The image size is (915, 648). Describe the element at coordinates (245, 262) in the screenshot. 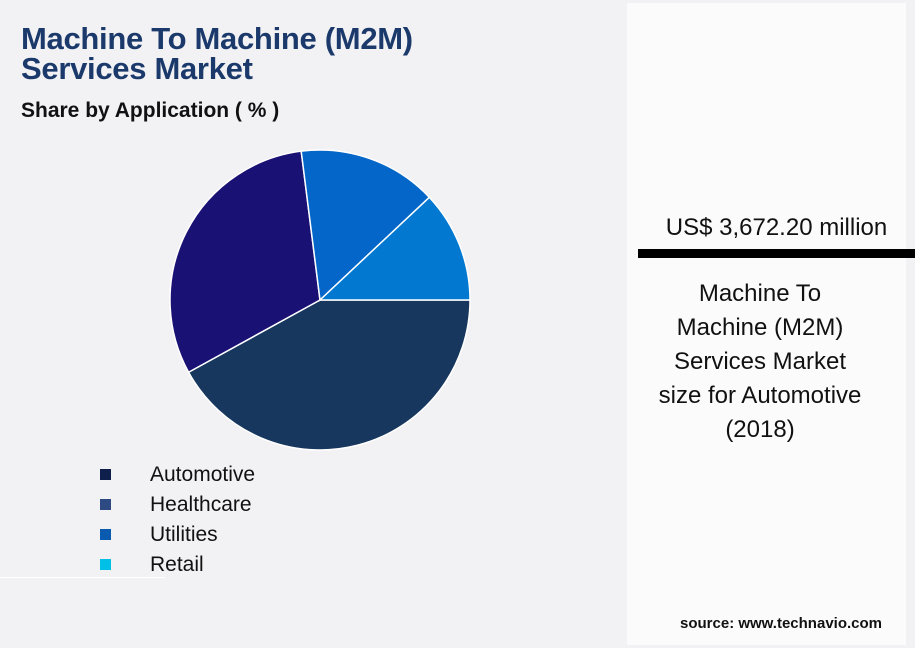

I see `pie-slice-healthcare` at that location.